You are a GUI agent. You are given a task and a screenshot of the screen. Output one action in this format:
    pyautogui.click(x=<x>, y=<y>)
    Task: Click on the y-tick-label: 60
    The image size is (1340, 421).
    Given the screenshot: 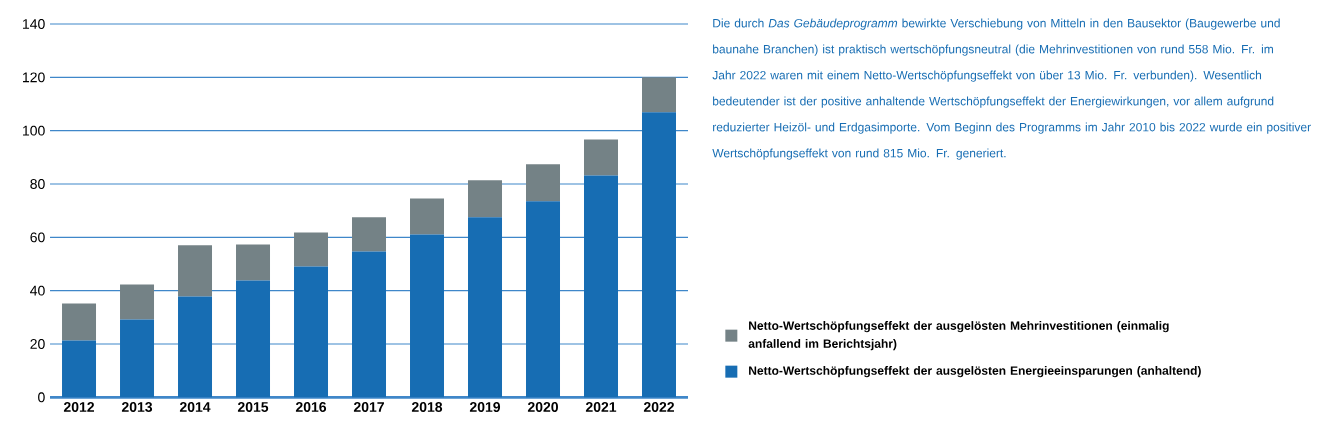 What is the action you would take?
    pyautogui.click(x=37, y=237)
    